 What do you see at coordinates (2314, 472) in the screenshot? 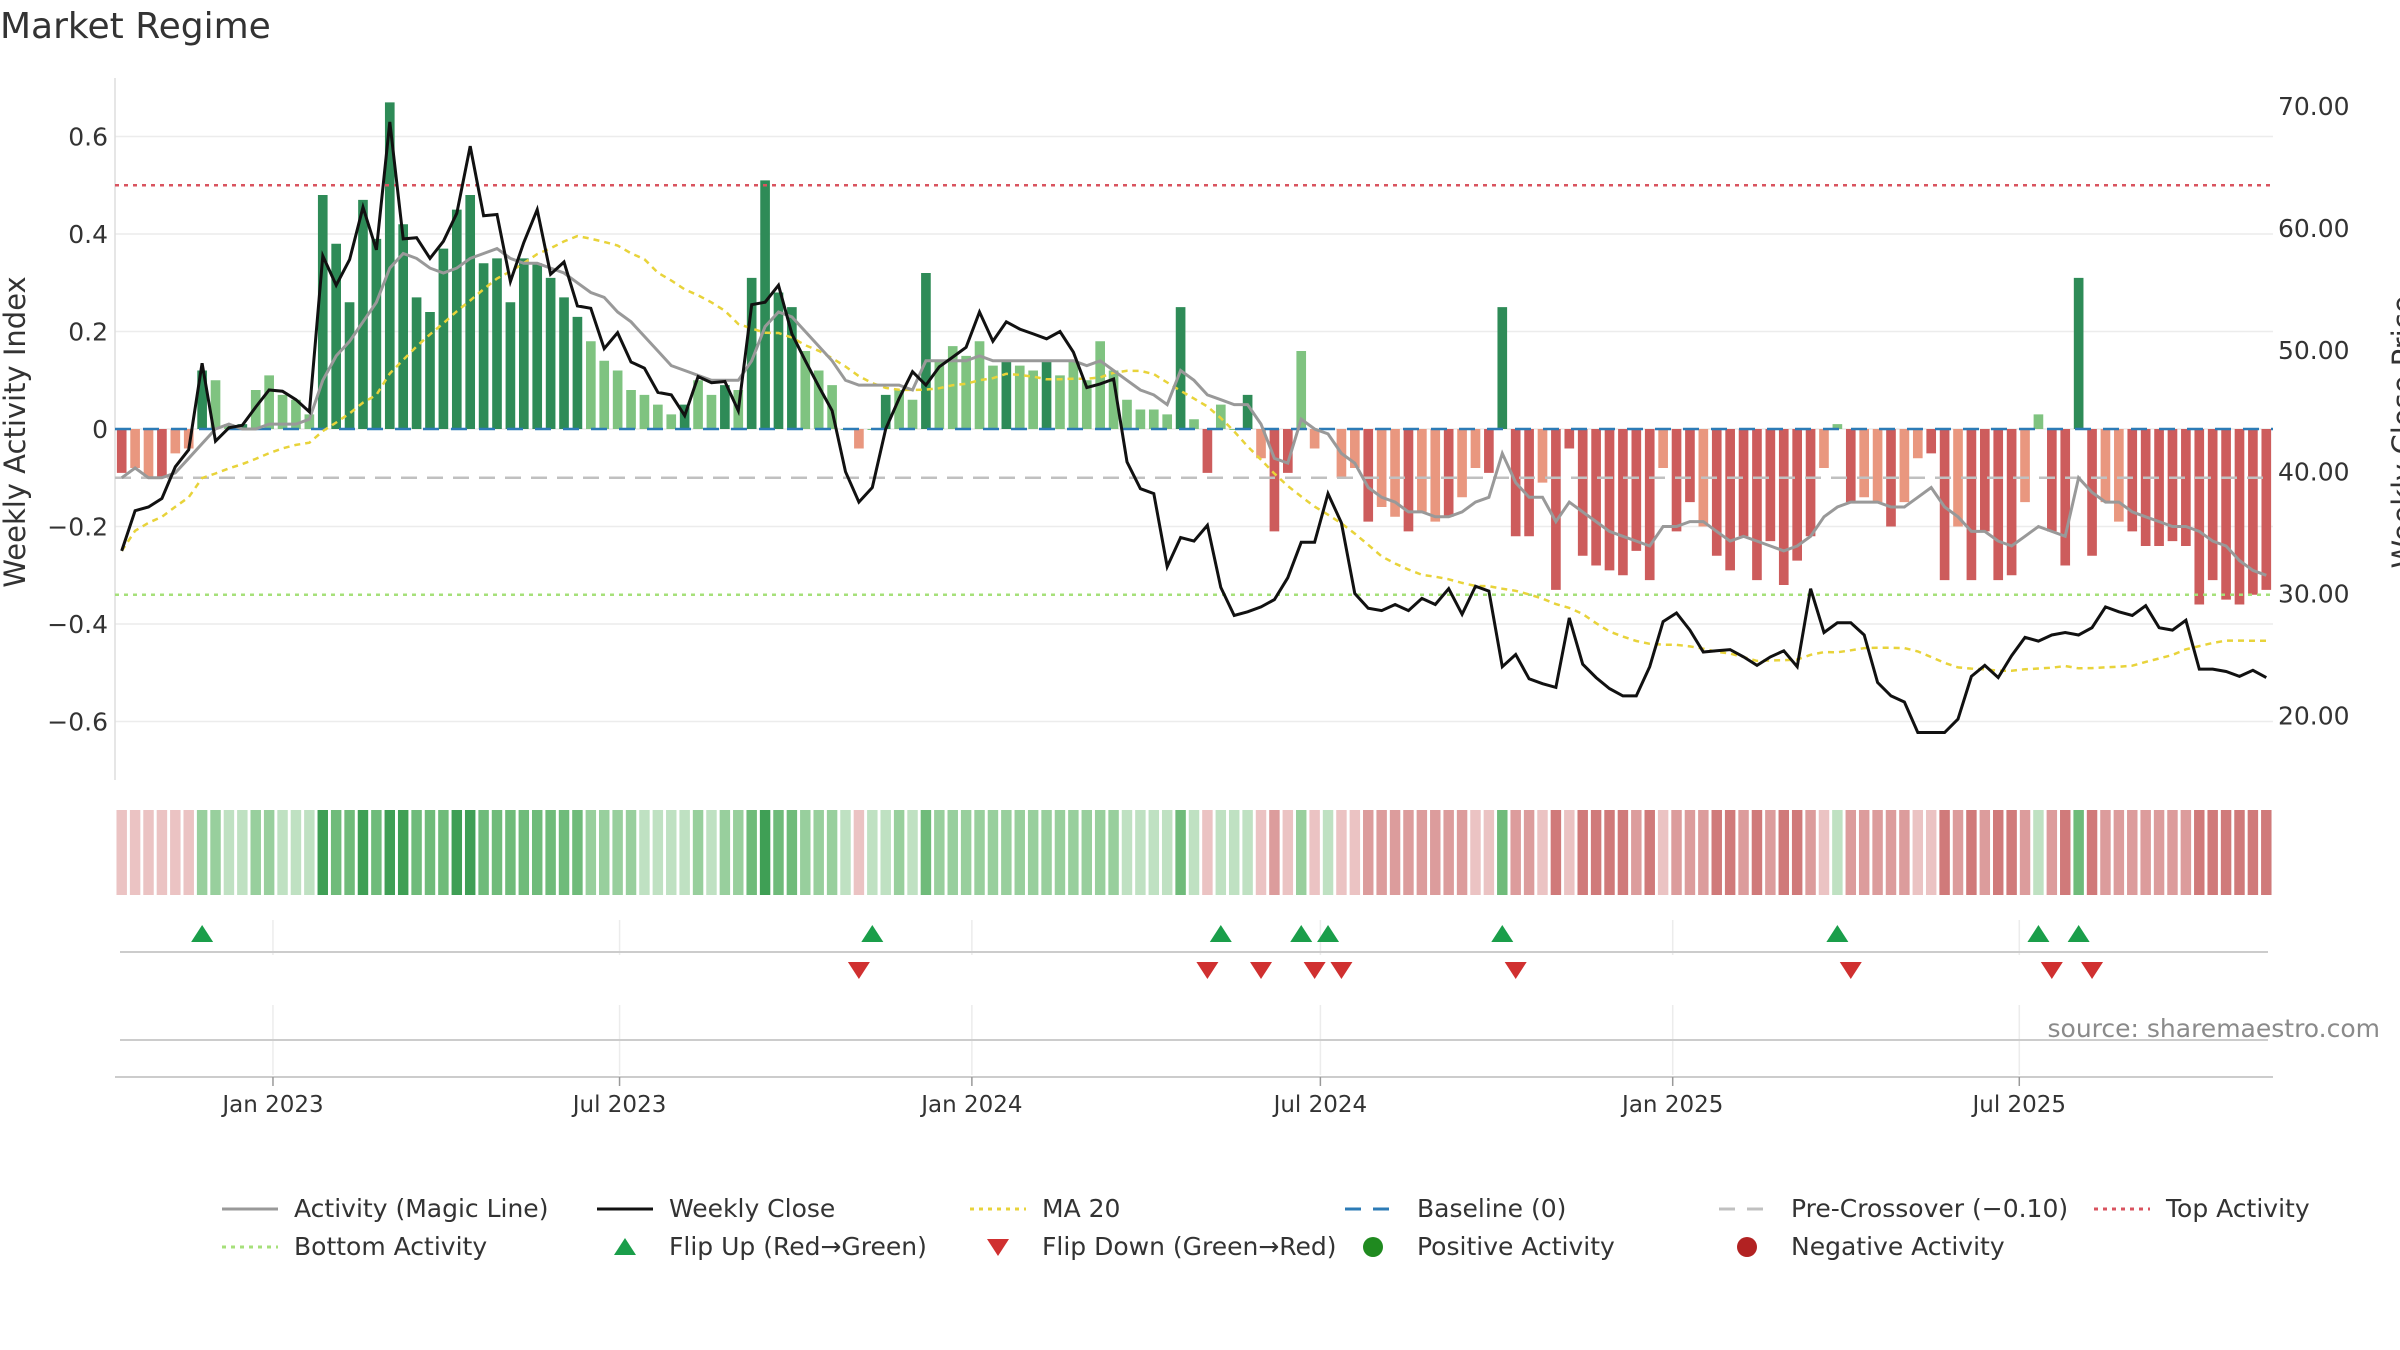
I see `y-tick-right-label: 40.00` at bounding box center [2314, 472].